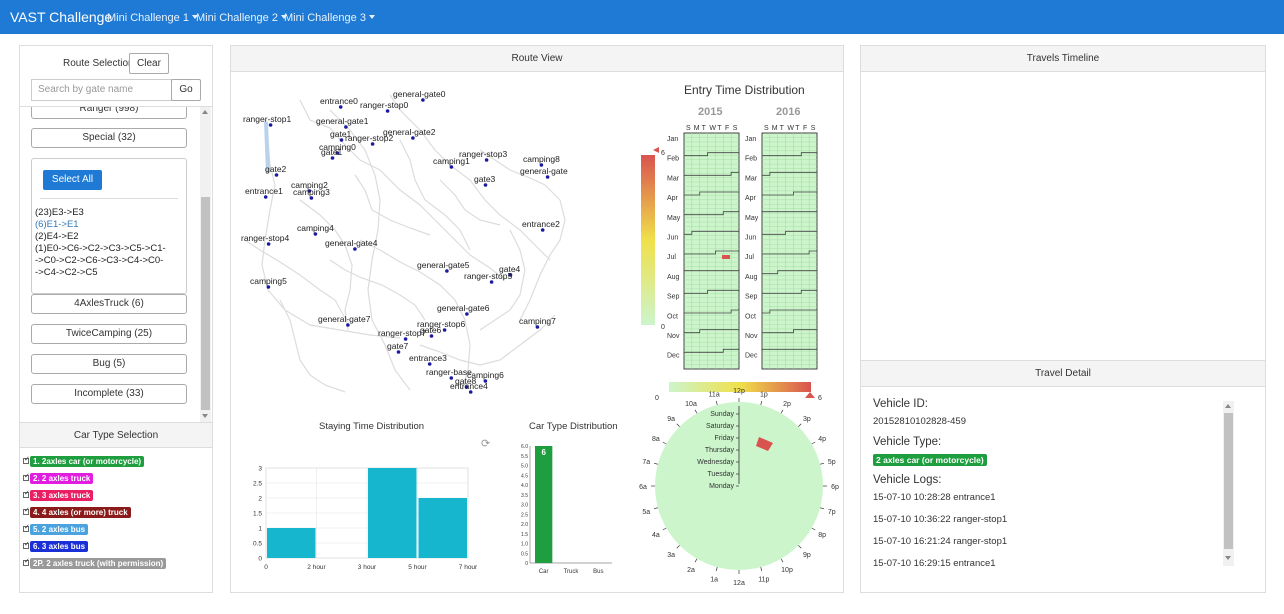 This screenshot has height=614, width=1284. I want to click on hour-label: 3a, so click(671, 555).